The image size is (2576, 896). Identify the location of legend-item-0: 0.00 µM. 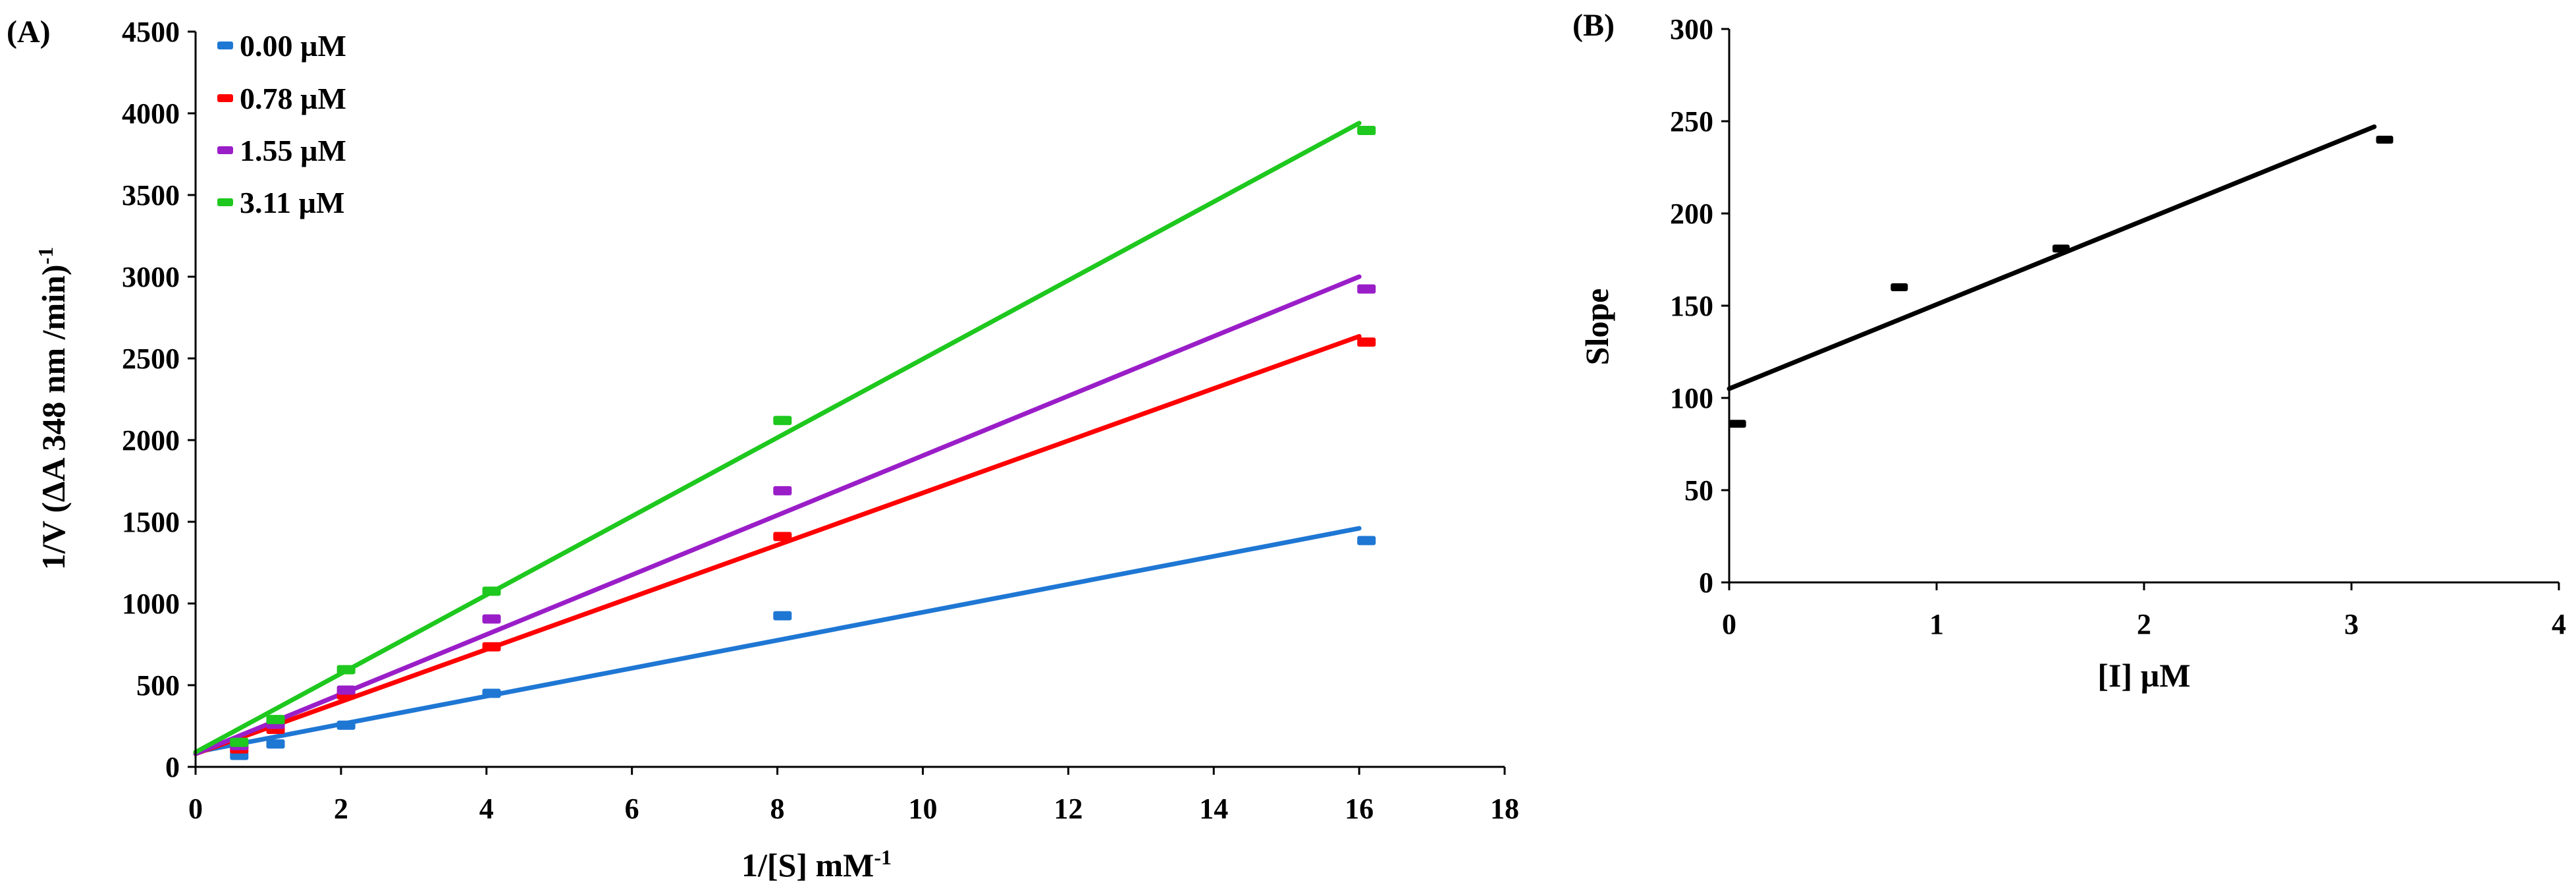
(281, 46).